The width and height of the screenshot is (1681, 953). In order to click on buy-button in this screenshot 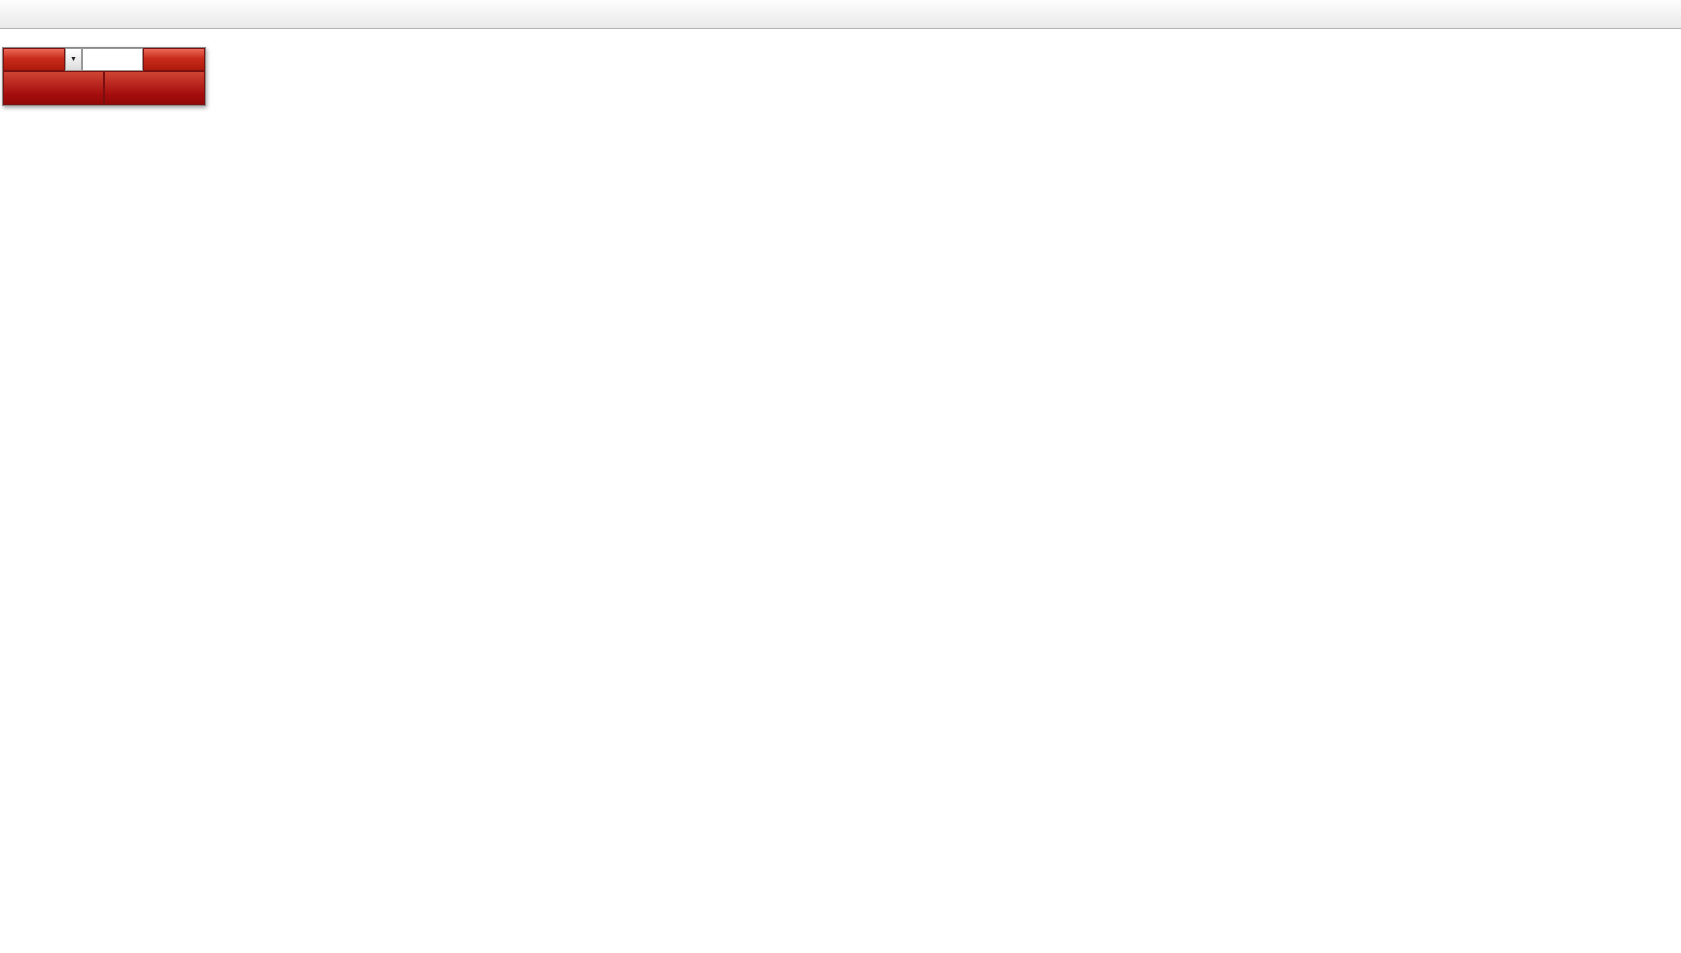, I will do `click(174, 59)`.